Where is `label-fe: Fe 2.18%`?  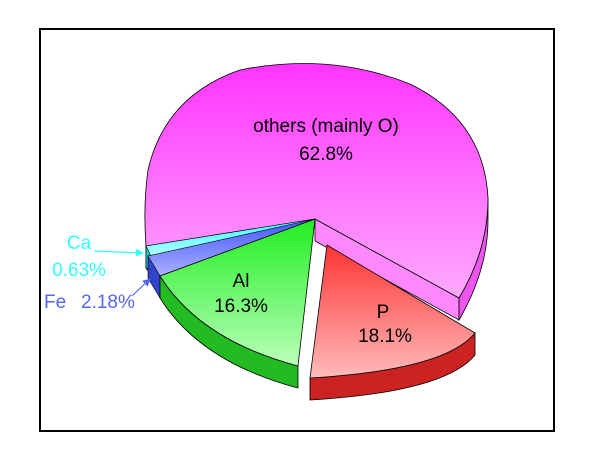
label-fe: Fe 2.18% is located at coordinates (97, 295).